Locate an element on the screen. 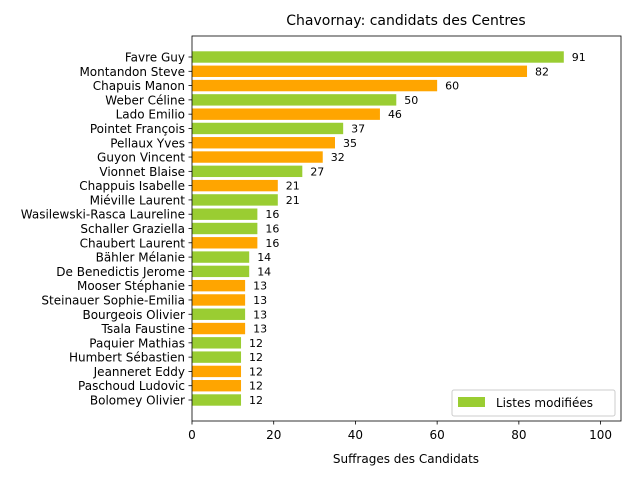 Image resolution: width=640 pixels, height=480 pixels. x-axis-label: Suffrages des Candidats is located at coordinates (406, 459).